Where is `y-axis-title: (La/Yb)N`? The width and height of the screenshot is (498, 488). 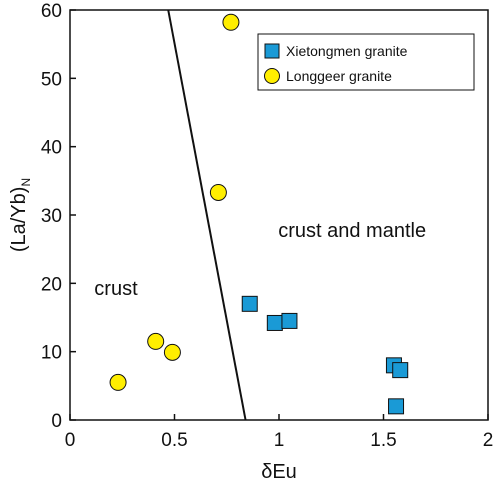
y-axis-title: (La/Yb)N is located at coordinates (20, 215).